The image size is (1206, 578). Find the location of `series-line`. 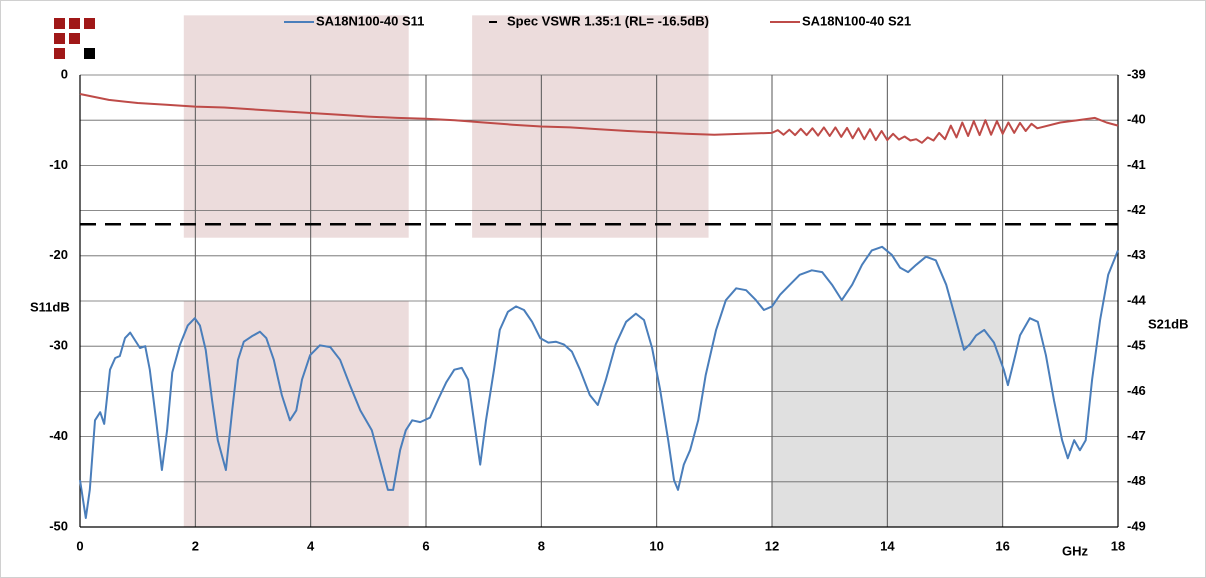

series-line is located at coordinates (599, 118).